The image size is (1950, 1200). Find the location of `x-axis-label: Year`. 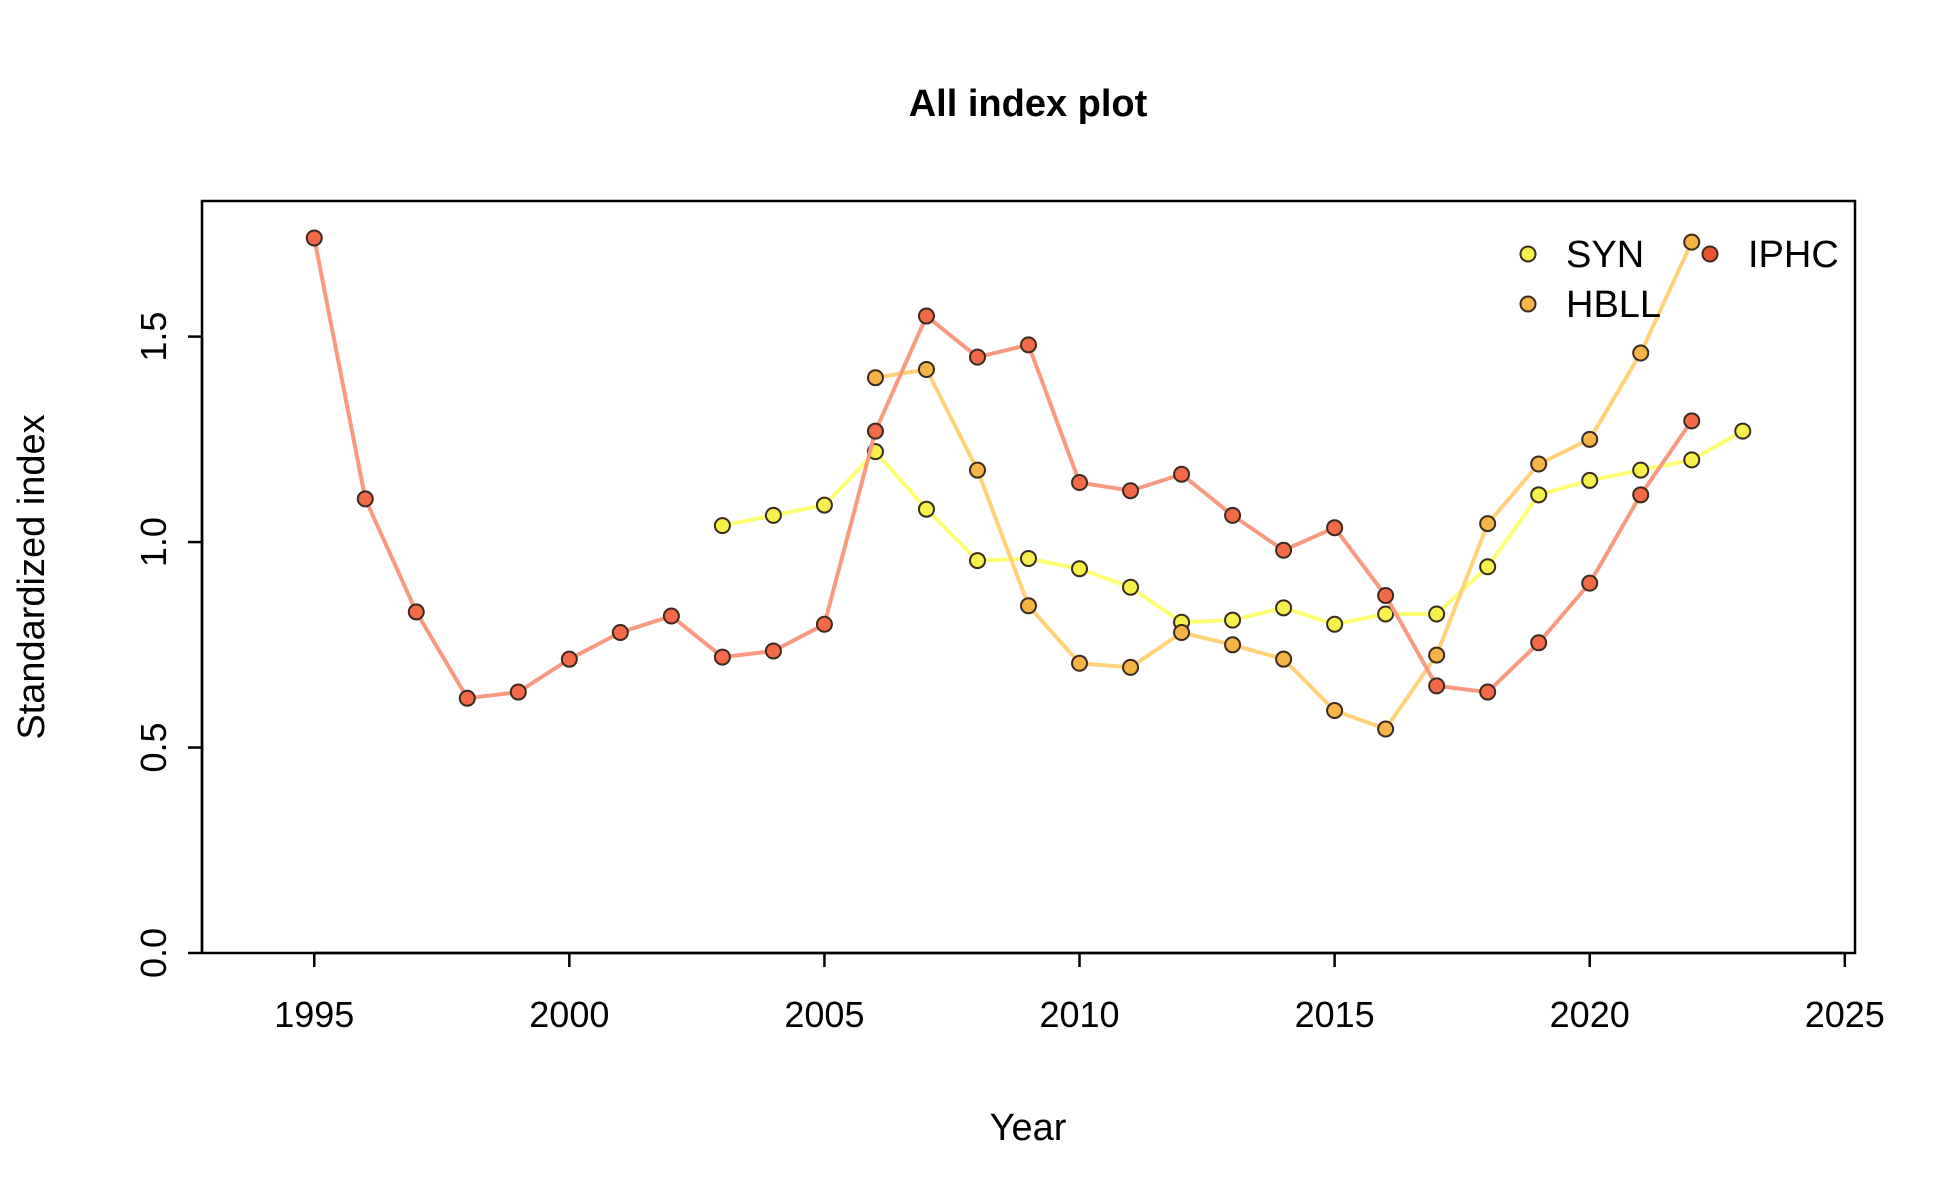

x-axis-label: Year is located at coordinates (1028, 1128).